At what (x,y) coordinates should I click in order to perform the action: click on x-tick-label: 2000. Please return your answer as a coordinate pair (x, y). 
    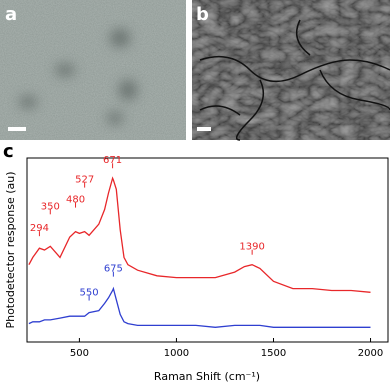
    Looking at the image, I should click on (370, 353).